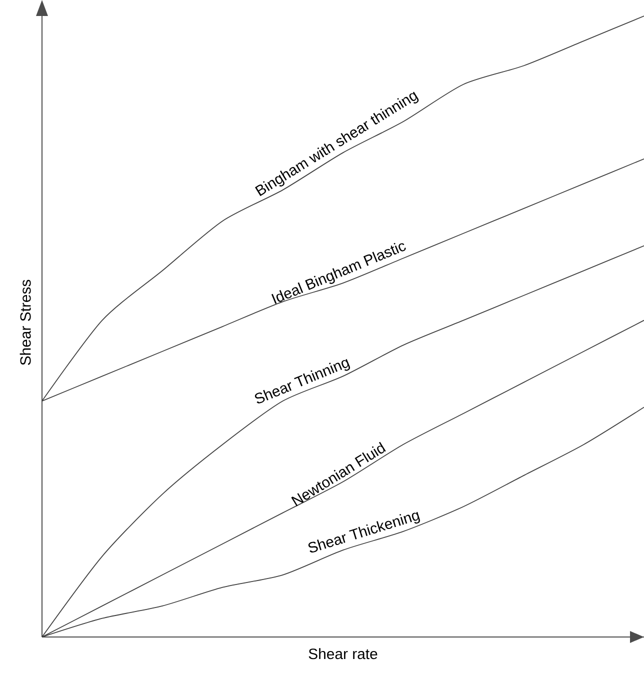 This screenshot has width=644, height=675. I want to click on y-axis-title: Shear Stress, so click(25, 323).